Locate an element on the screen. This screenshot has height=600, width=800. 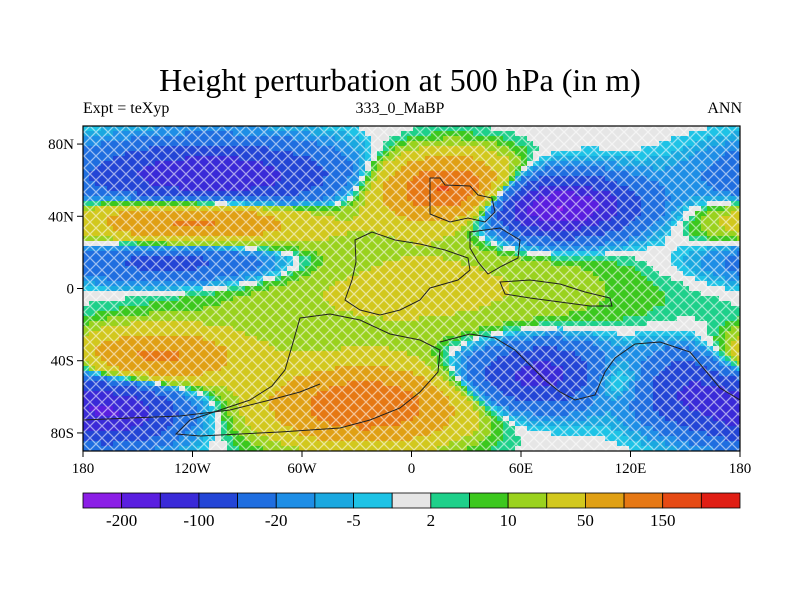
case-label: 333_0_MaBP is located at coordinates (400, 108).